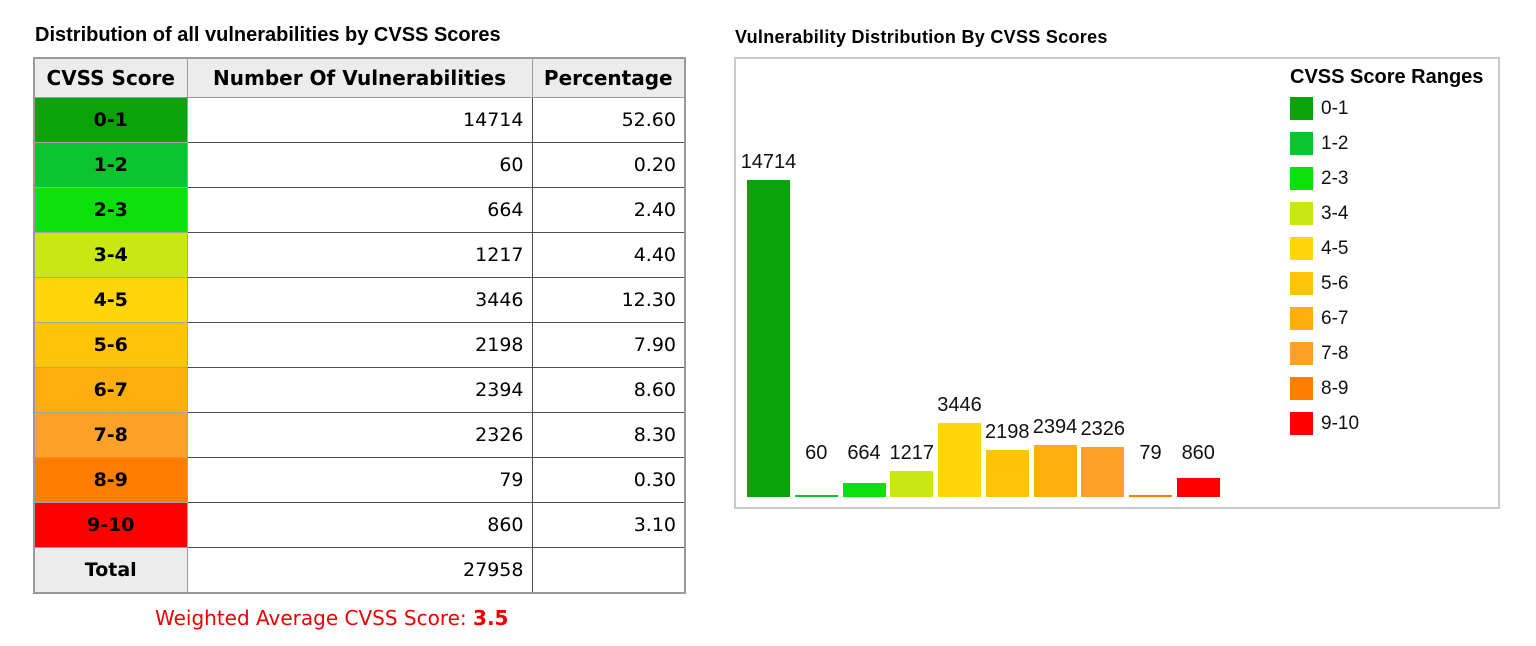  I want to click on bar-value-label: 1217, so click(912, 453).